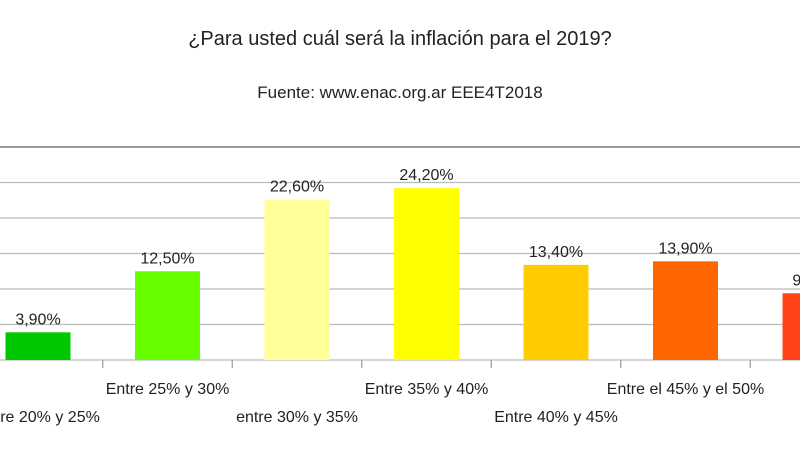 Image resolution: width=800 pixels, height=450 pixels. Describe the element at coordinates (297, 417) in the screenshot. I see `x-tick-label: entre 30% y 35%` at that location.